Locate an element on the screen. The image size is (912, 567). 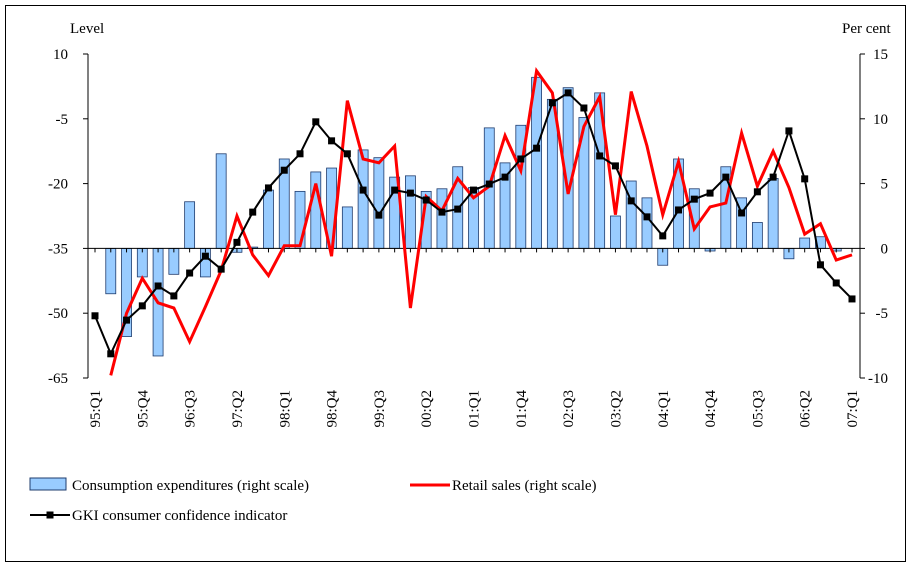
legend-swatch is located at coordinates (48, 484).